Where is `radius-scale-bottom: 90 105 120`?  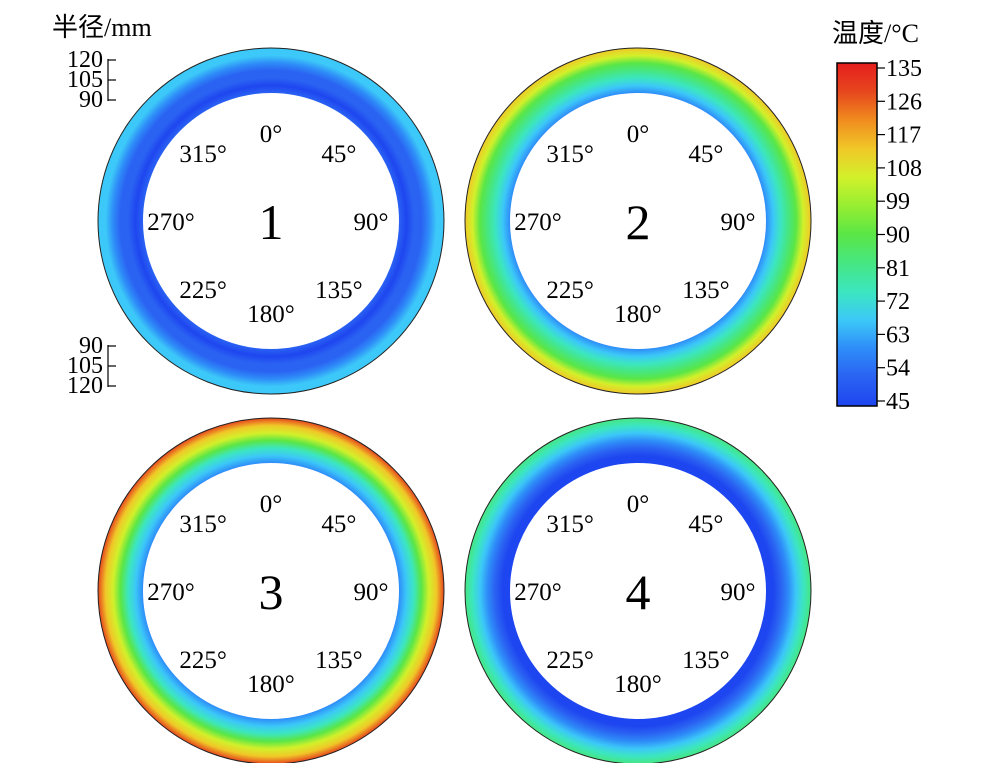
radius-scale-bottom: 90 105 120 is located at coordinates (91, 366).